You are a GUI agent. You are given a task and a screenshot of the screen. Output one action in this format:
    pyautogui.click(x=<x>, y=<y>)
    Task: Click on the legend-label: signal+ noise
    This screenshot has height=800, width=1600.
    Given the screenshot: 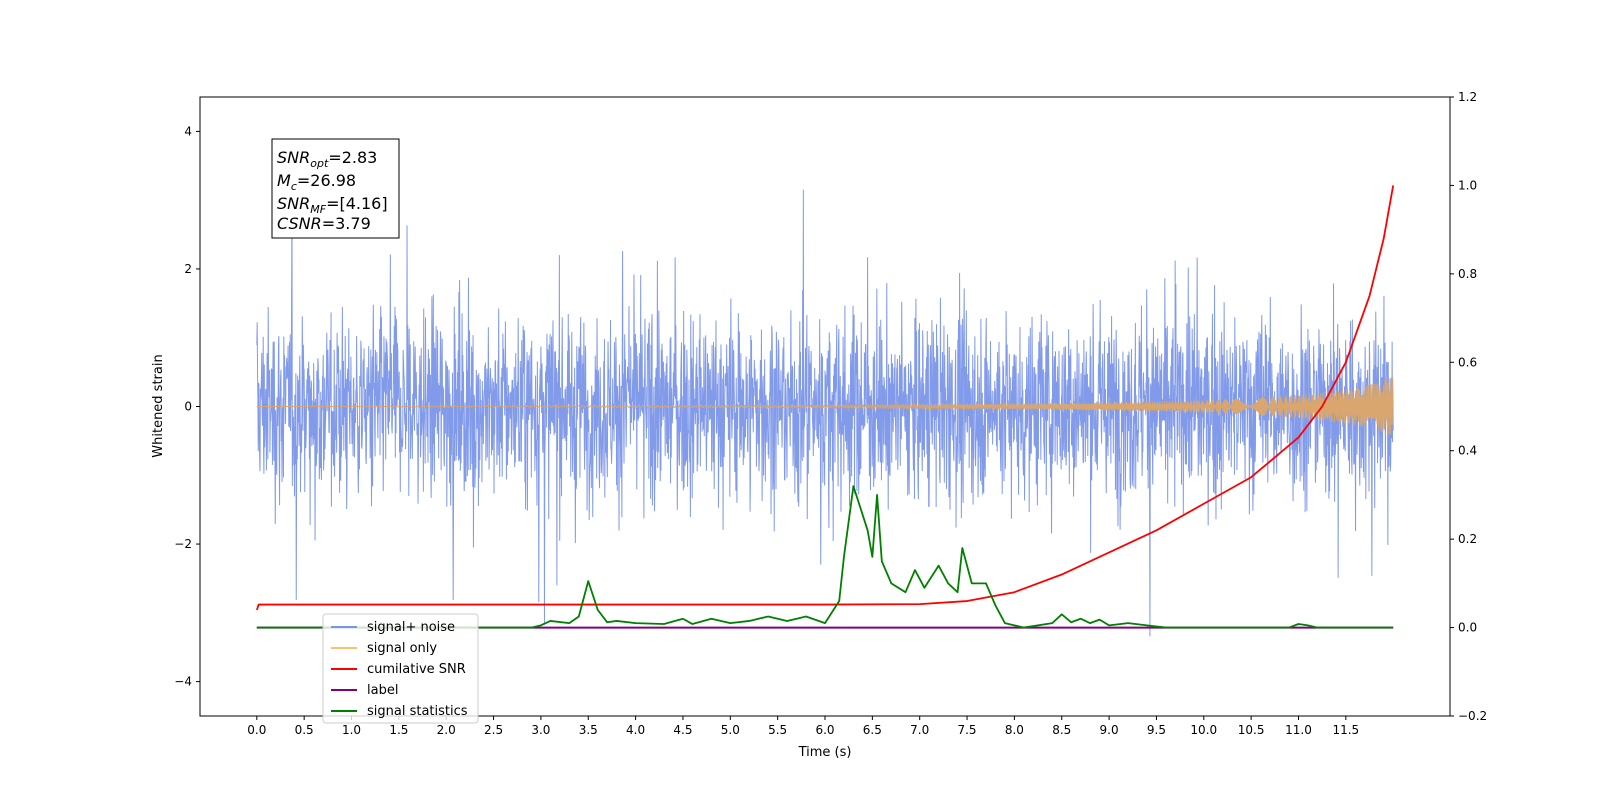 What is the action you would take?
    pyautogui.click(x=411, y=627)
    